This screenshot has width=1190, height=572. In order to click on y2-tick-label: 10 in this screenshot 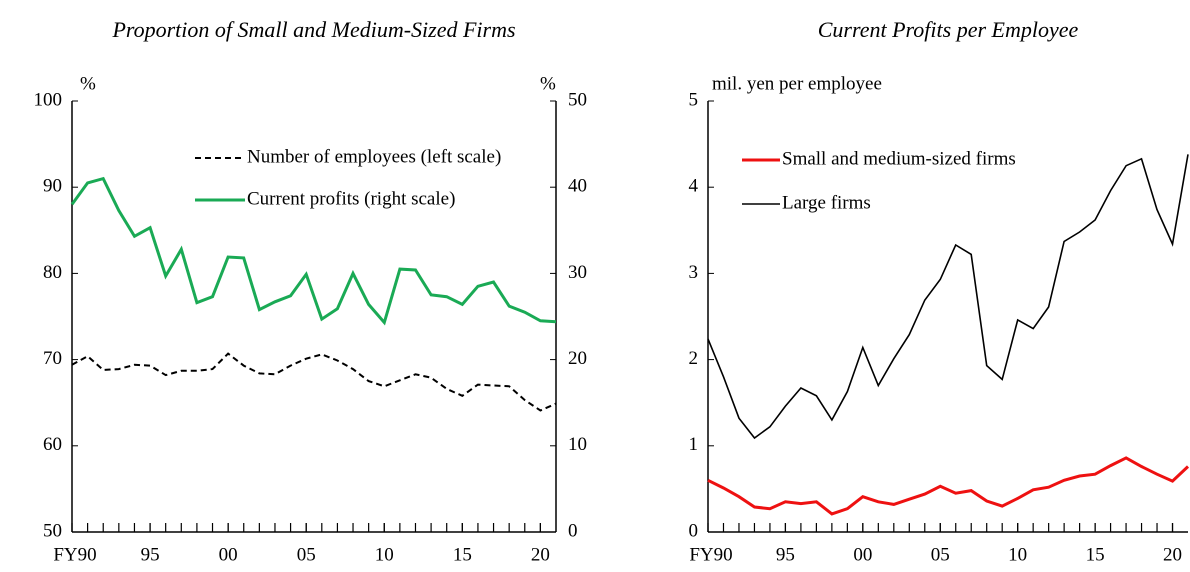, I will do `click(577, 444)`.